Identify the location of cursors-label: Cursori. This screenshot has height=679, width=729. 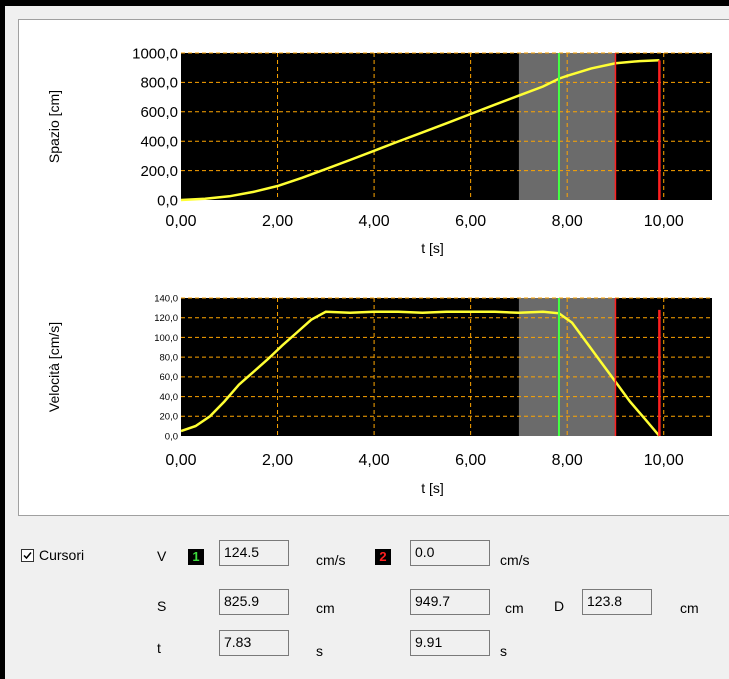
(62, 555).